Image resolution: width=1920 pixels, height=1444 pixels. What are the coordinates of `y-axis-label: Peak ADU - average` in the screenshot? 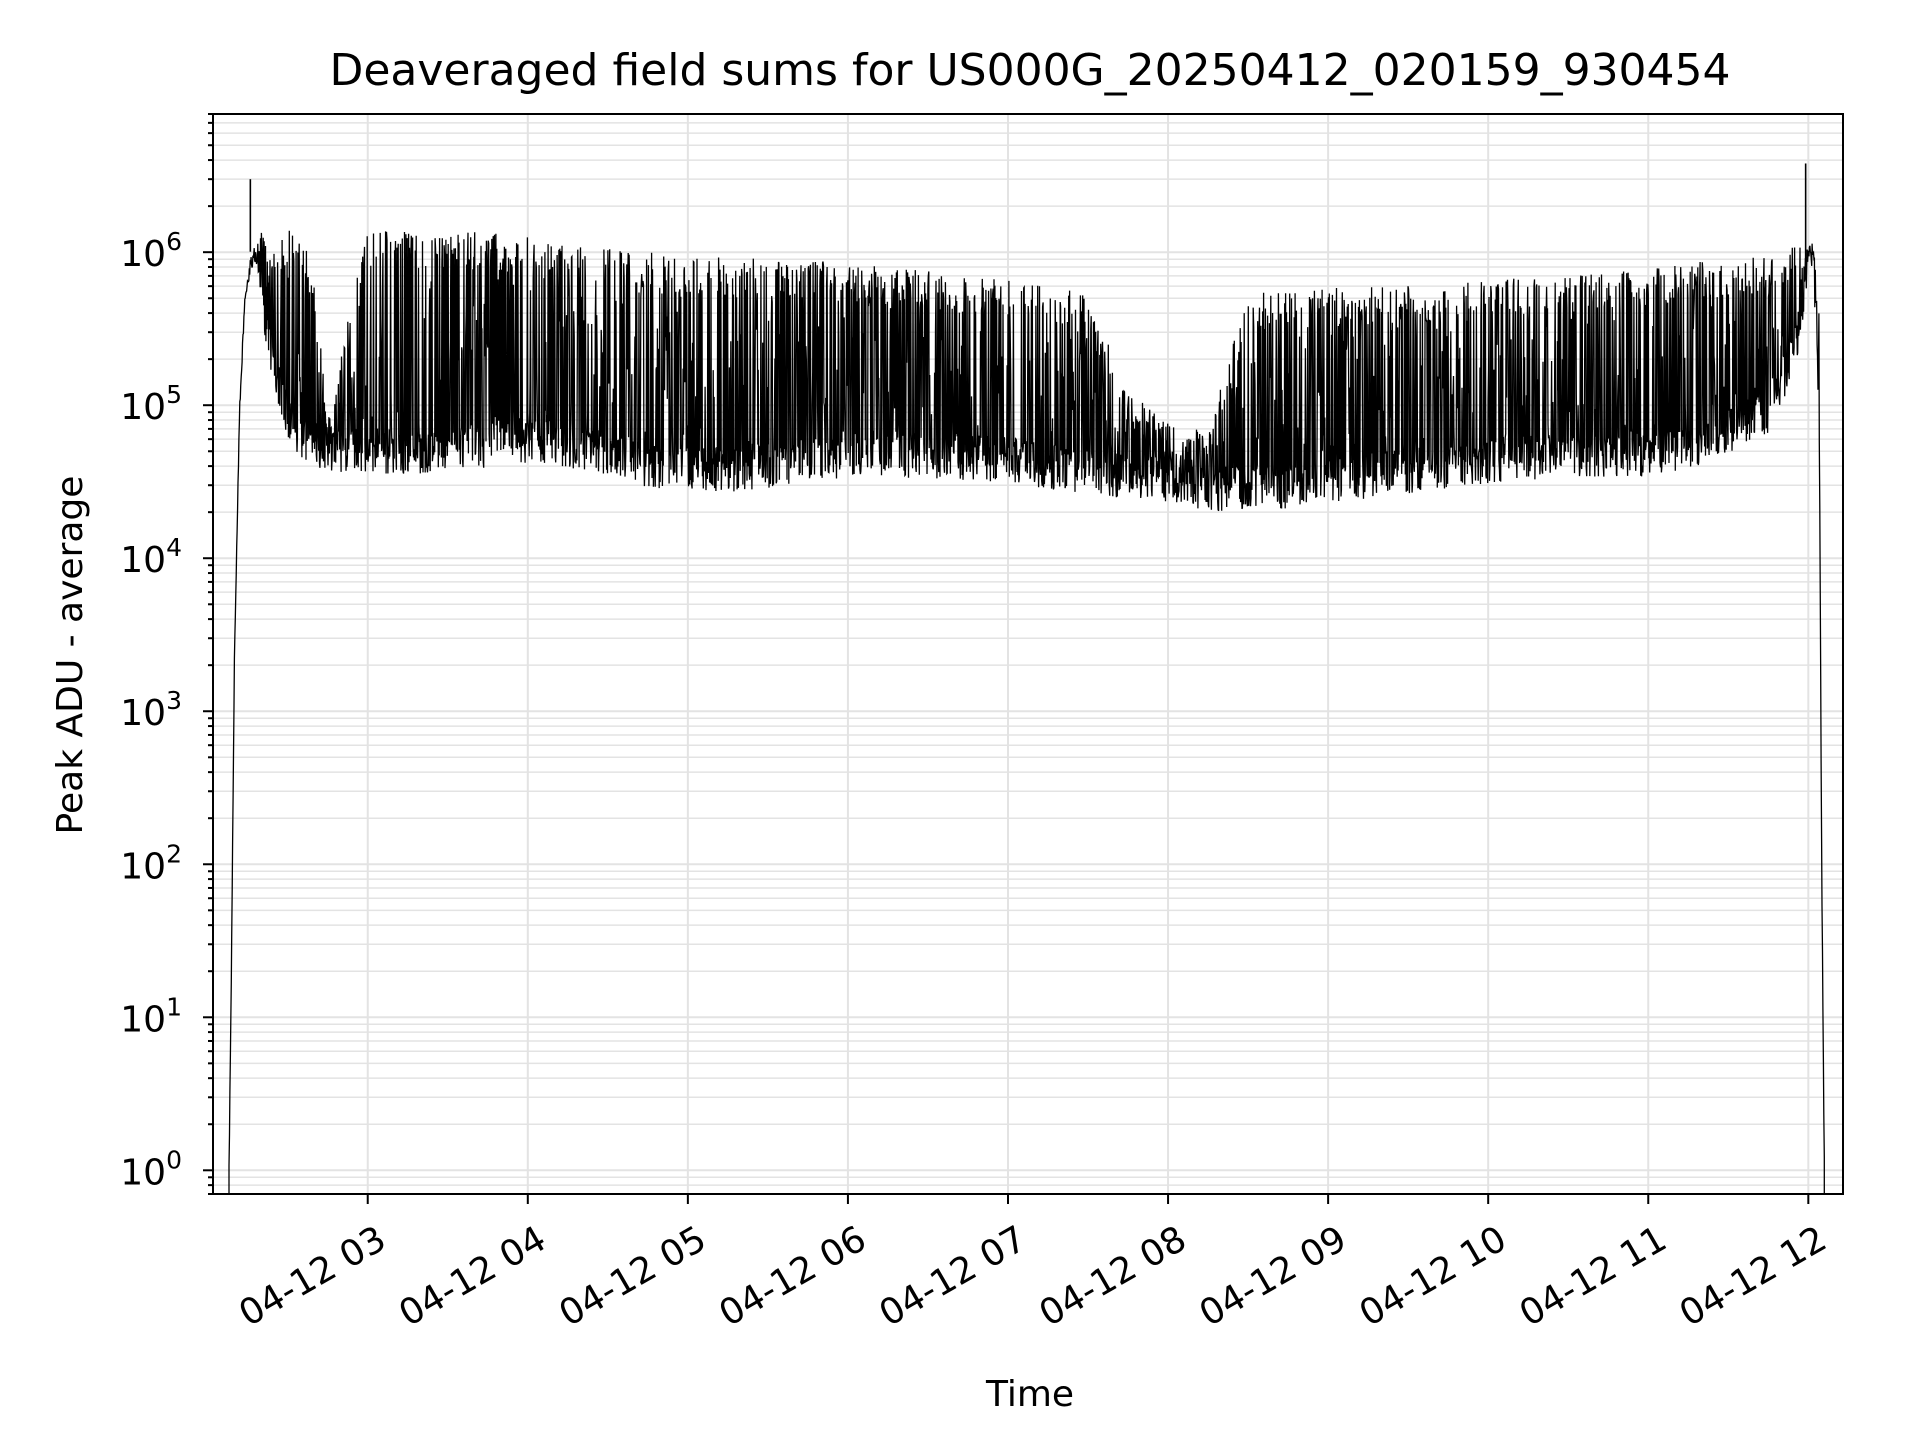 It's located at (70, 655).